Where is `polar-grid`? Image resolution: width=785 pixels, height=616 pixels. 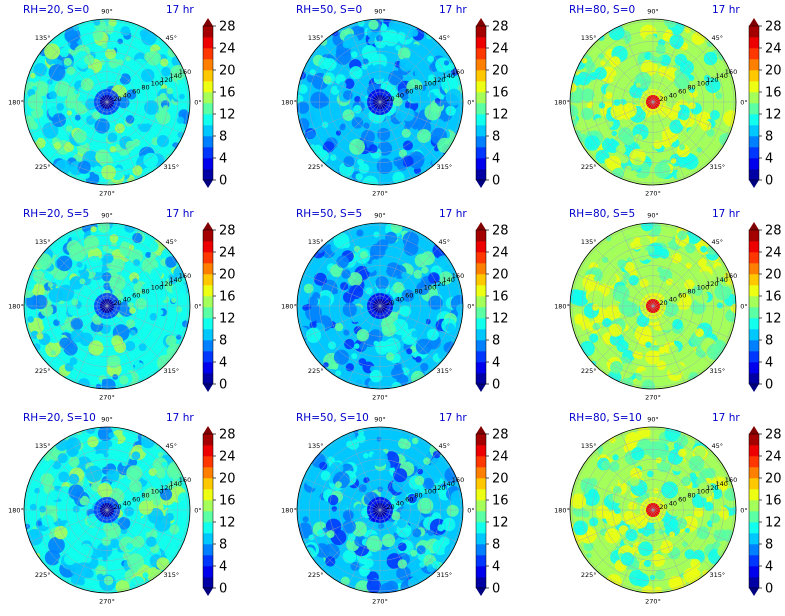
polar-grid is located at coordinates (107, 102).